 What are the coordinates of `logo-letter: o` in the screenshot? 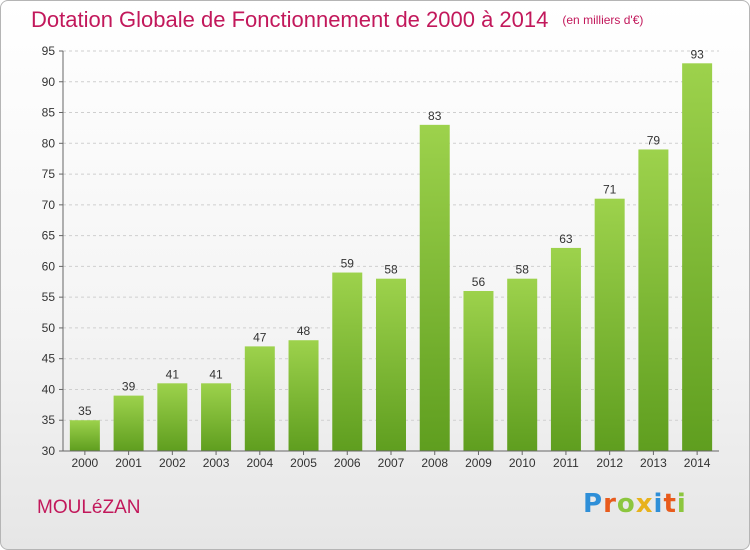 It's located at (626, 504).